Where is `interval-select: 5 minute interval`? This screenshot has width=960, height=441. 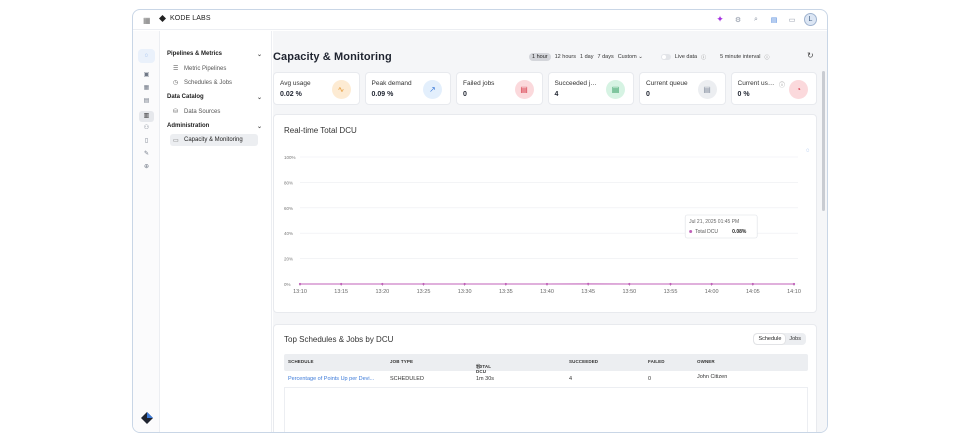
interval-select: 5 minute interval is located at coordinates (740, 57).